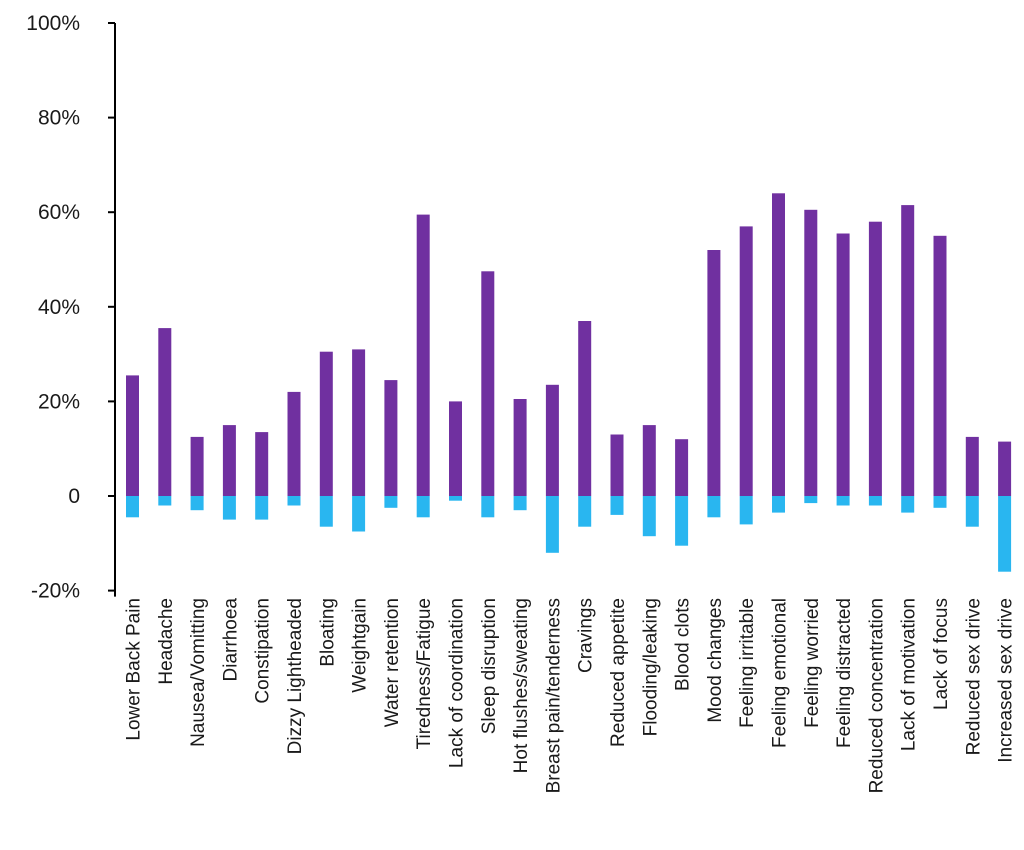 The width and height of the screenshot is (1024, 850). I want to click on category-label: Dizzy Lightheaded, so click(295, 676).